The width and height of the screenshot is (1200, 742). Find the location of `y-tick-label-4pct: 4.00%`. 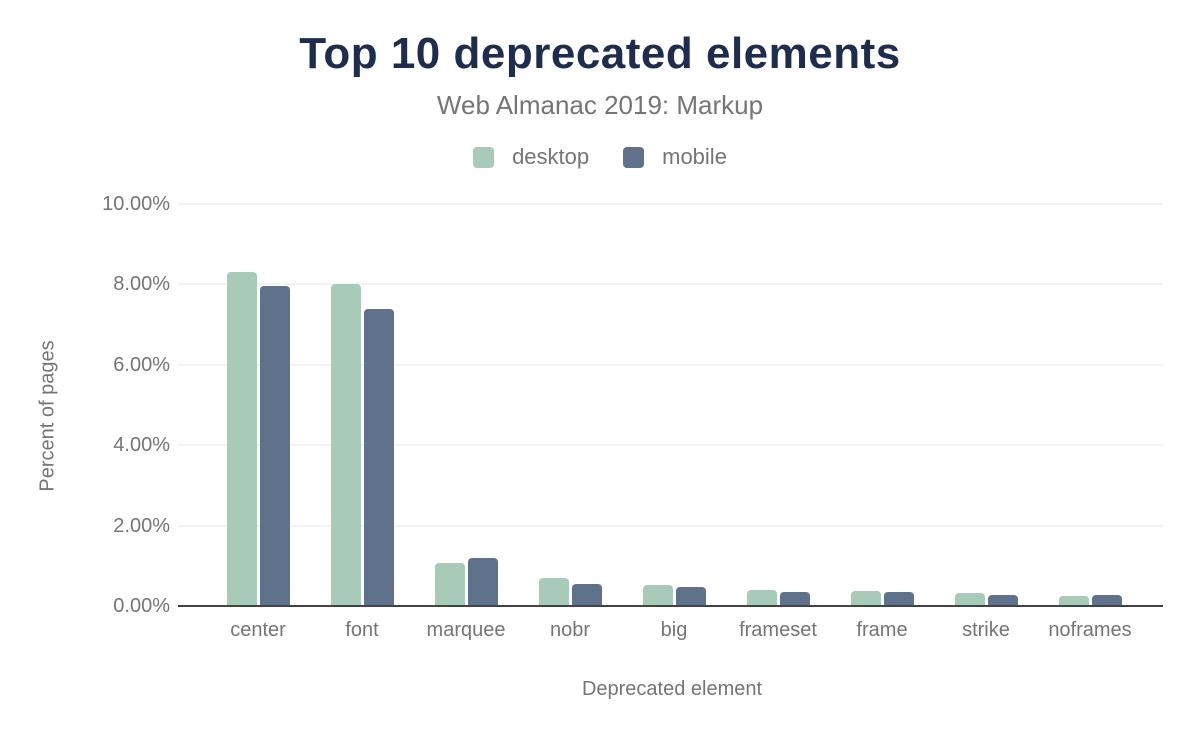

y-tick-label-4pct: 4.00% is located at coordinates (141, 445).